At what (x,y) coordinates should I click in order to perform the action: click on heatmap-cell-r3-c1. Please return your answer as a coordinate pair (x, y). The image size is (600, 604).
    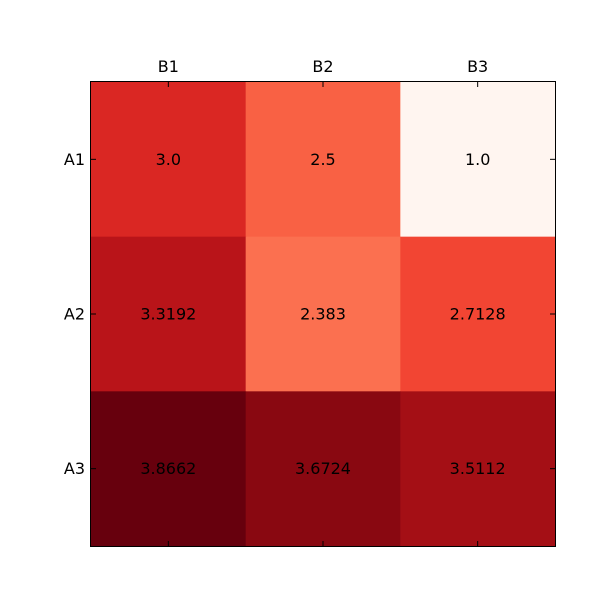
    Looking at the image, I should click on (169, 469).